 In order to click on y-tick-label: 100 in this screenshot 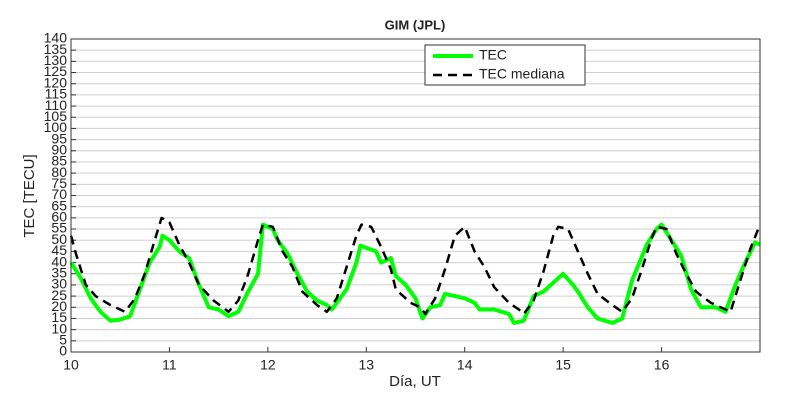, I will do `click(56, 127)`.